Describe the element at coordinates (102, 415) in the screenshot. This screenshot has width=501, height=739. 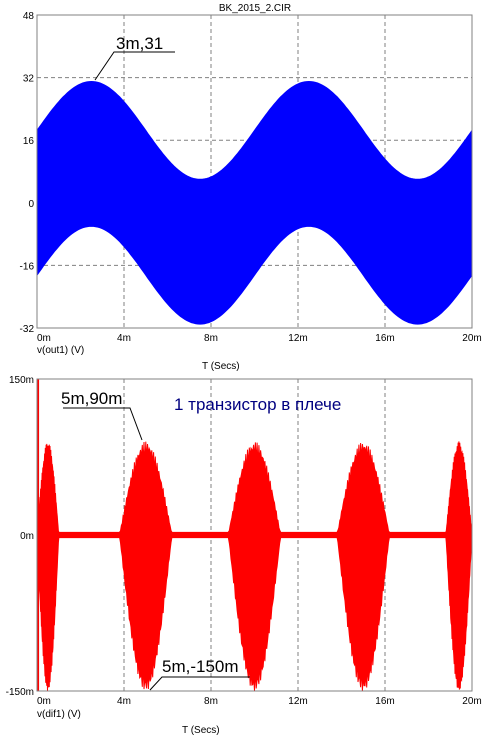
I see `bottom-annotation-peak: 5m,90m` at that location.